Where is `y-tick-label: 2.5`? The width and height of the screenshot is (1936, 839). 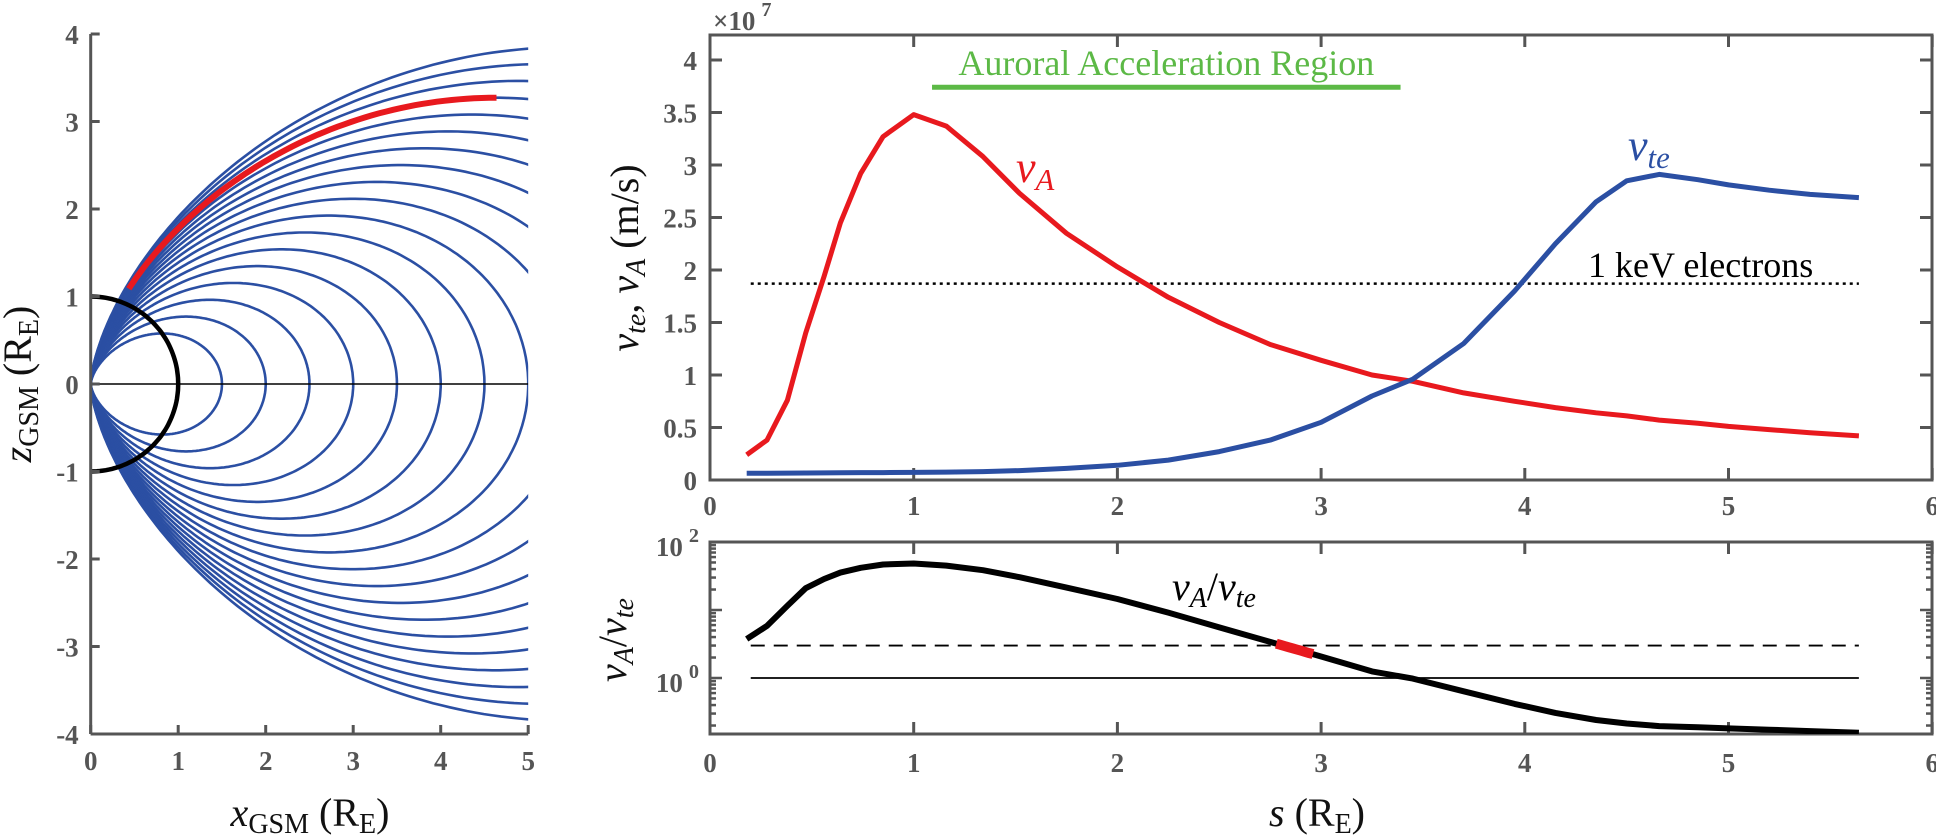 y-tick-label: 2.5 is located at coordinates (680, 219).